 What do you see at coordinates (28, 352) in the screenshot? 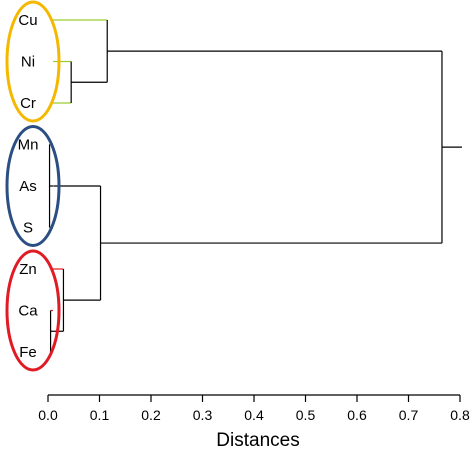
I see `leaf-label-fe: Fe` at bounding box center [28, 352].